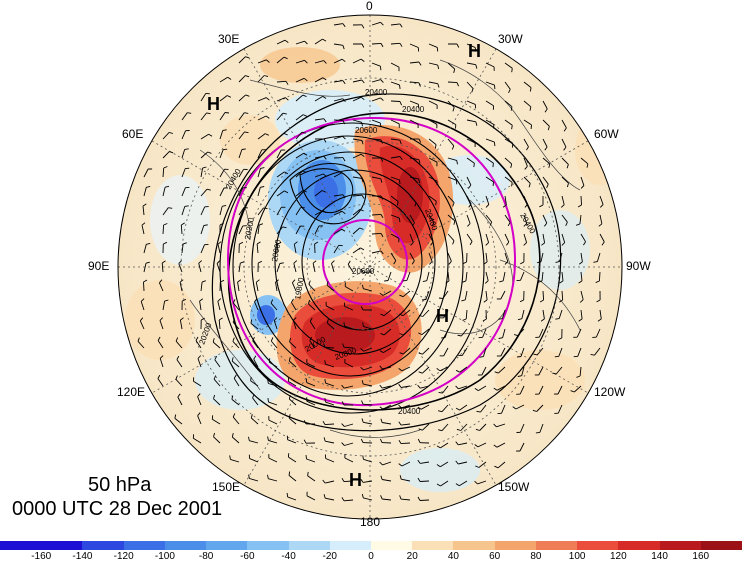 This screenshot has height=562, width=742. I want to click on colorbar-tick-label: -140, so click(82, 556).